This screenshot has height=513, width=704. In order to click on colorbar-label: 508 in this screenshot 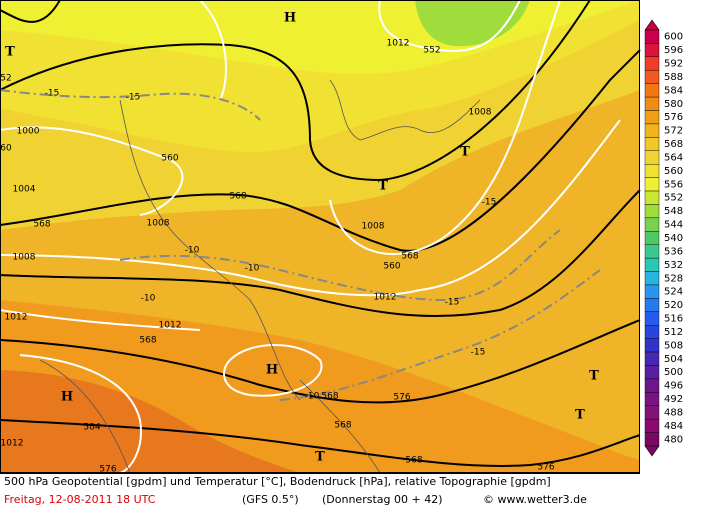, I will do `click(673, 345)`.